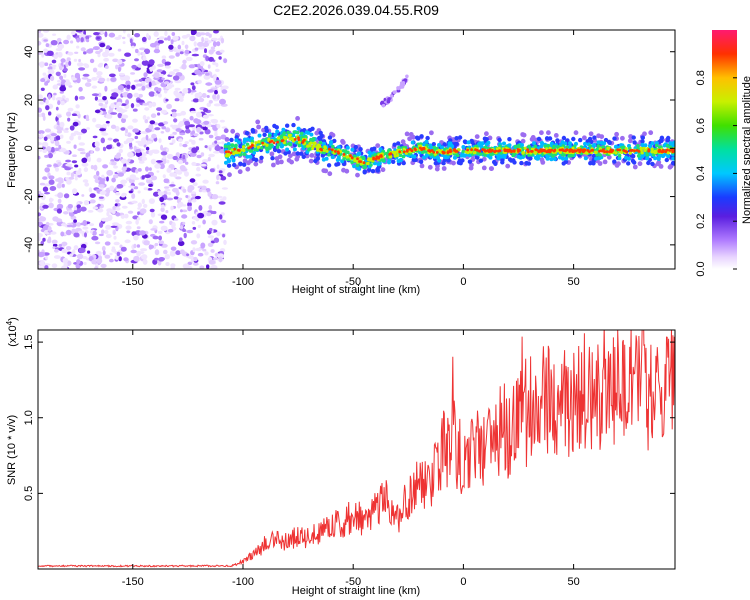 This screenshot has width=750, height=600. I want to click on colorbar-gradient, so click(724, 149).